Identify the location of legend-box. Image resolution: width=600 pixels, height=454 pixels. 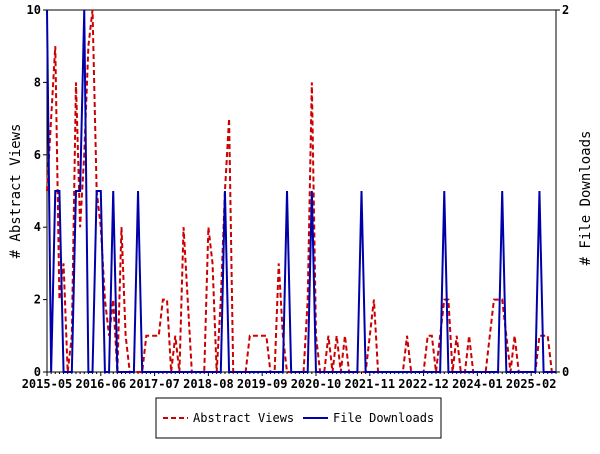
(298, 418).